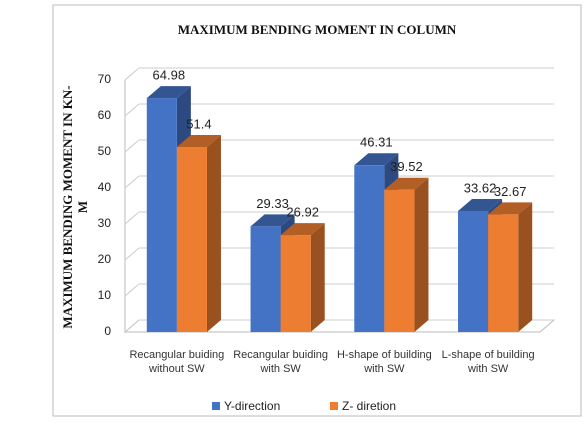 Image resolution: width=586 pixels, height=425 pixels. What do you see at coordinates (75, 207) in the screenshot?
I see `y-axis-label: MAXIMUM BENDING MOMENT IN KN-M` at bounding box center [75, 207].